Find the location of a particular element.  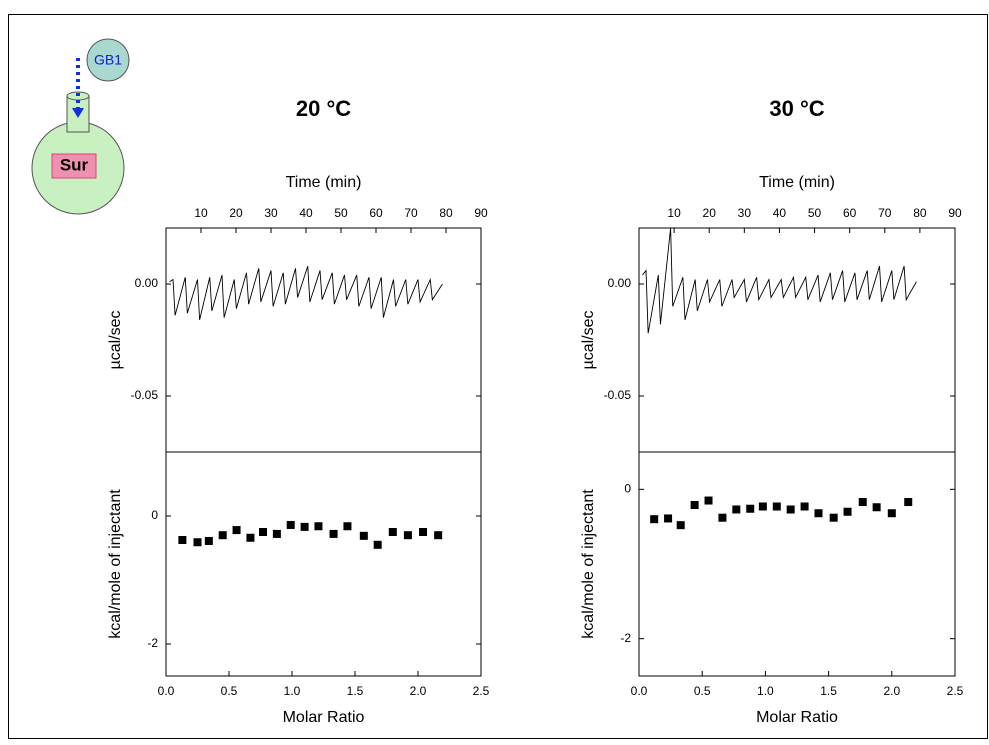

chart-title: 30 °C is located at coordinates (796, 108).